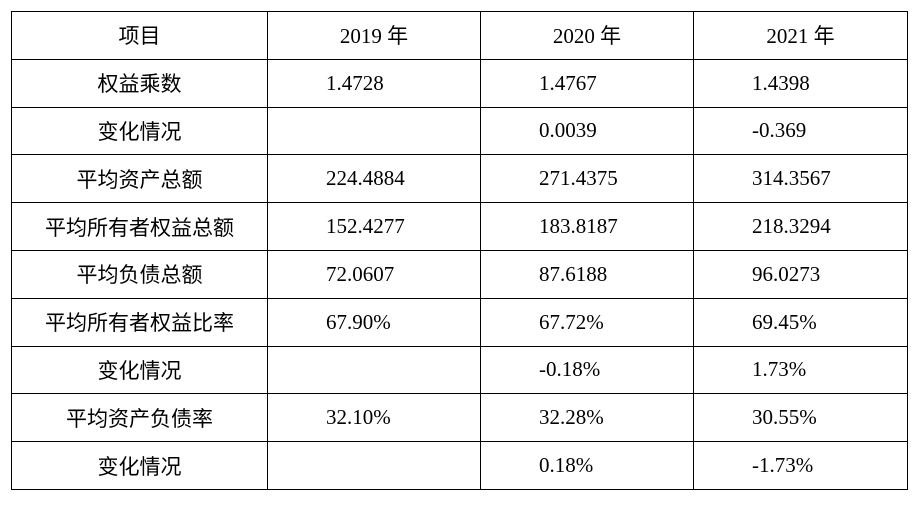 The image size is (920, 506). I want to click on cell-2021: 314.3567, so click(800, 179).